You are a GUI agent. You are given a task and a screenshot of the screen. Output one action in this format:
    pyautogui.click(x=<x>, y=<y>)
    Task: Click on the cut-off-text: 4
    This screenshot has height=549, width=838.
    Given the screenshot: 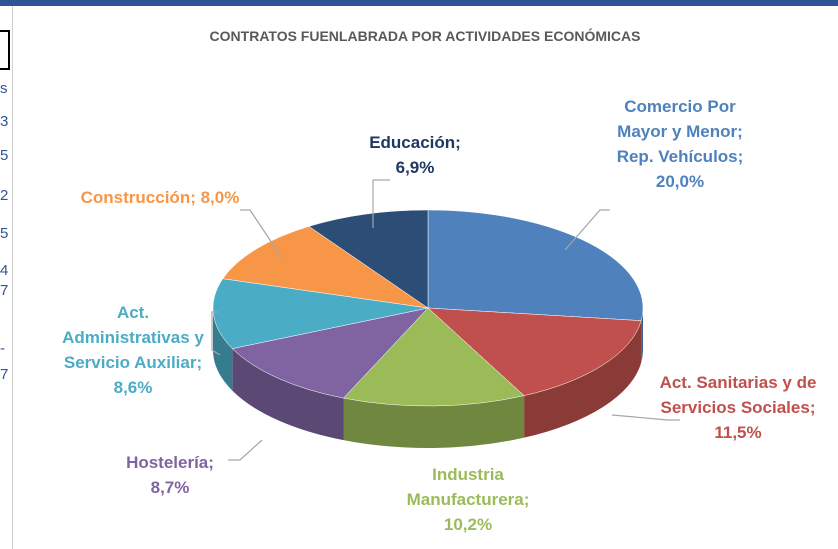 What is the action you would take?
    pyautogui.click(x=4, y=270)
    